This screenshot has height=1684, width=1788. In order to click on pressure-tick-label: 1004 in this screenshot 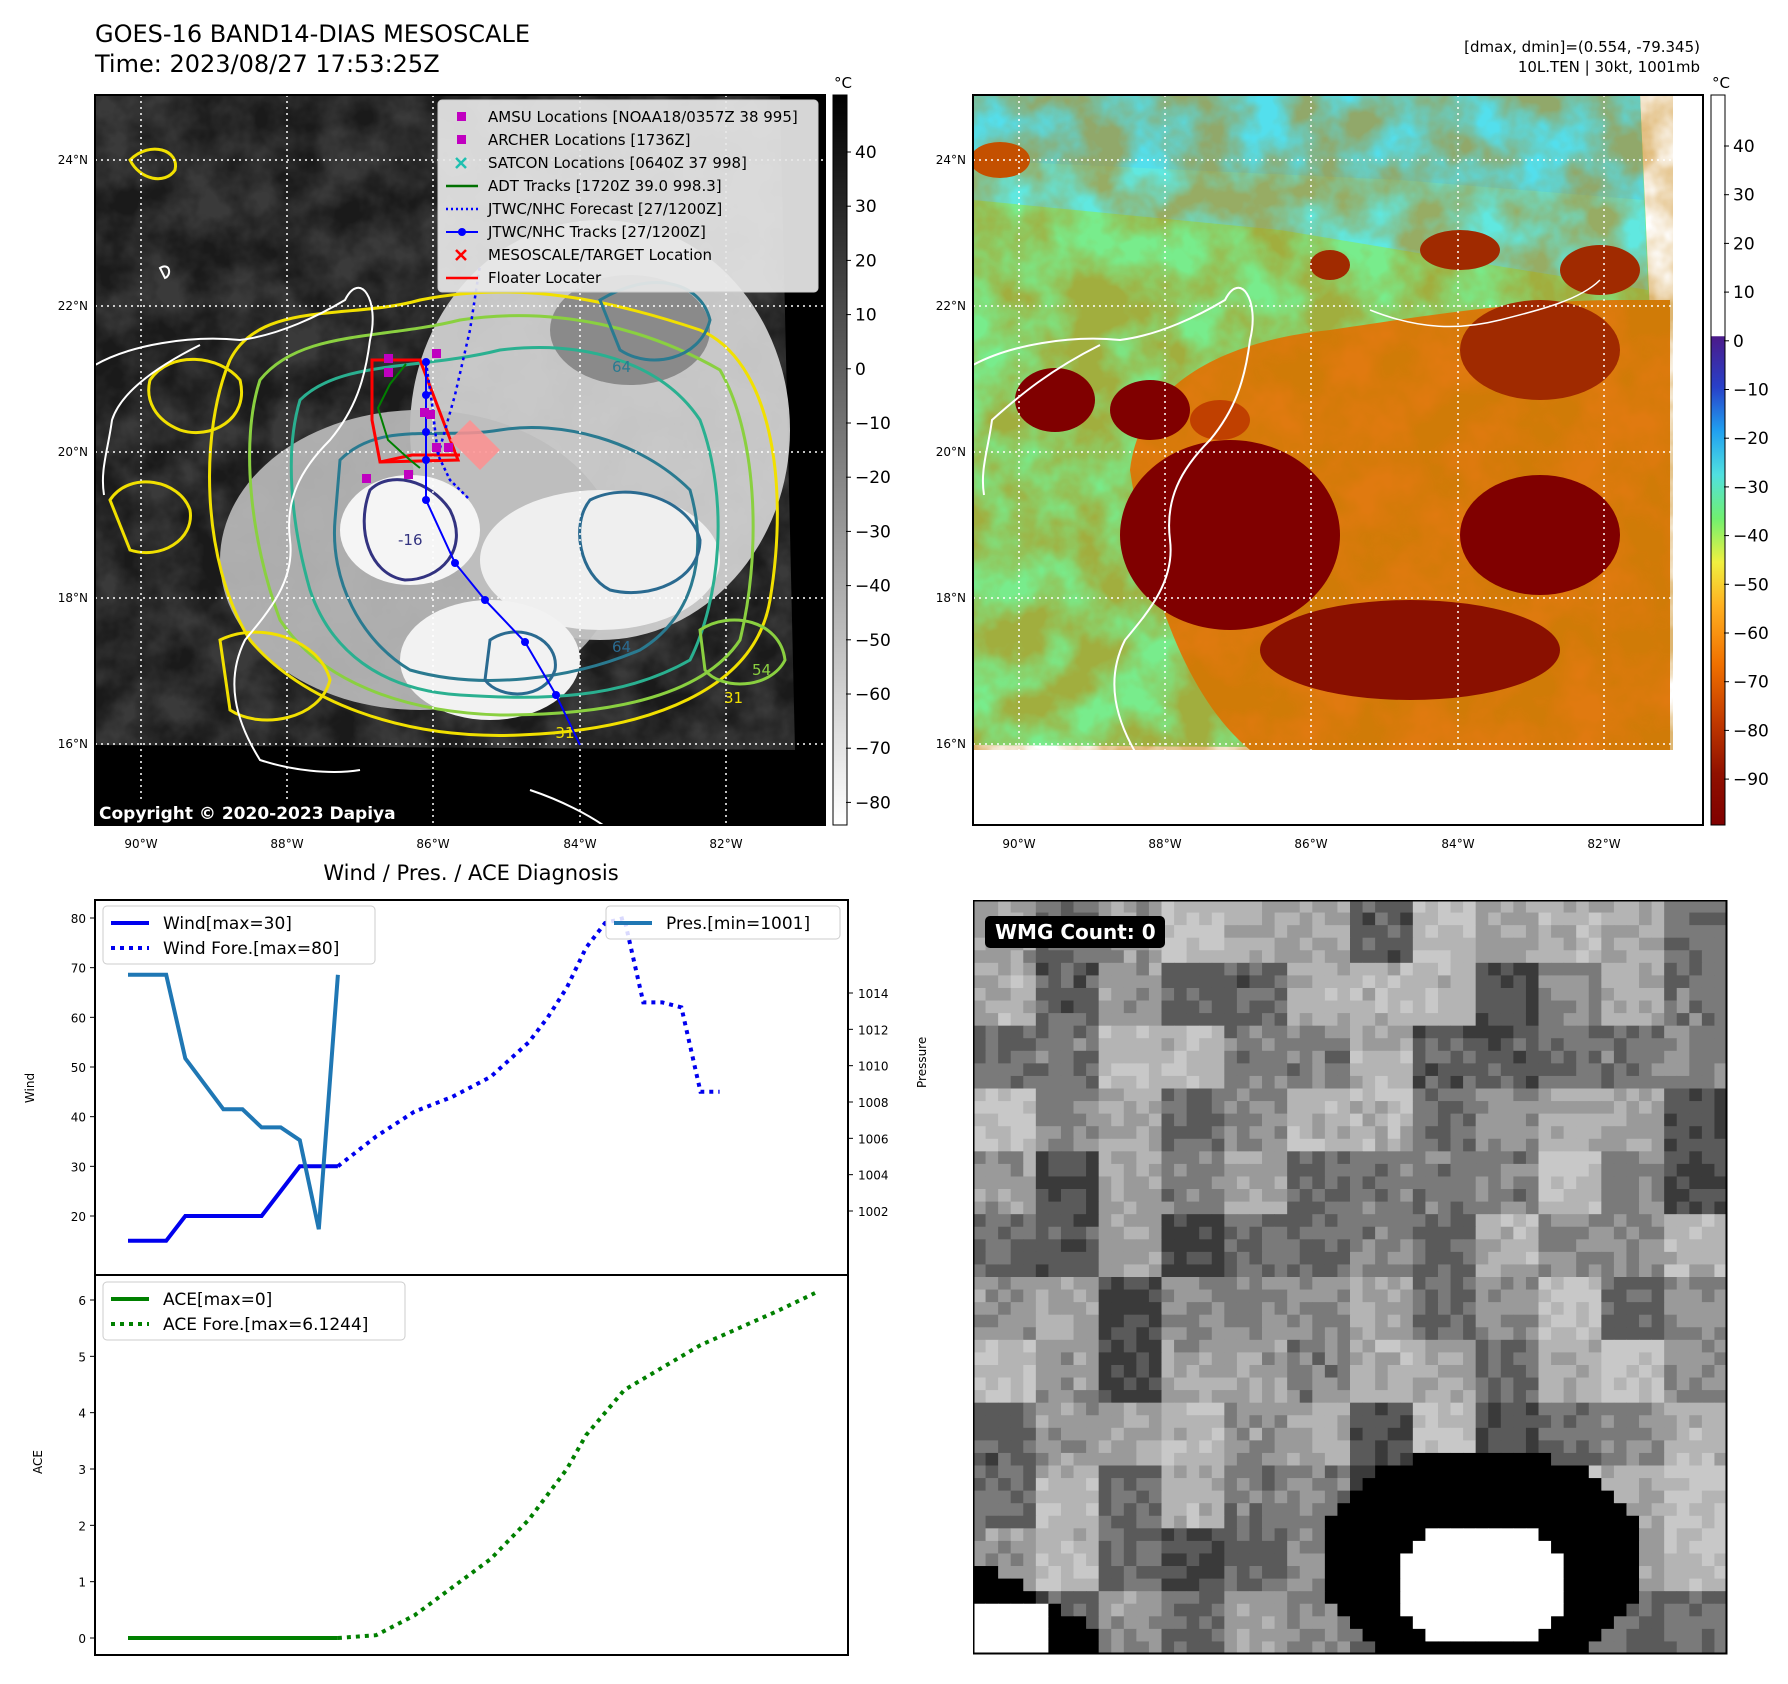, I will do `click(873, 1176)`.